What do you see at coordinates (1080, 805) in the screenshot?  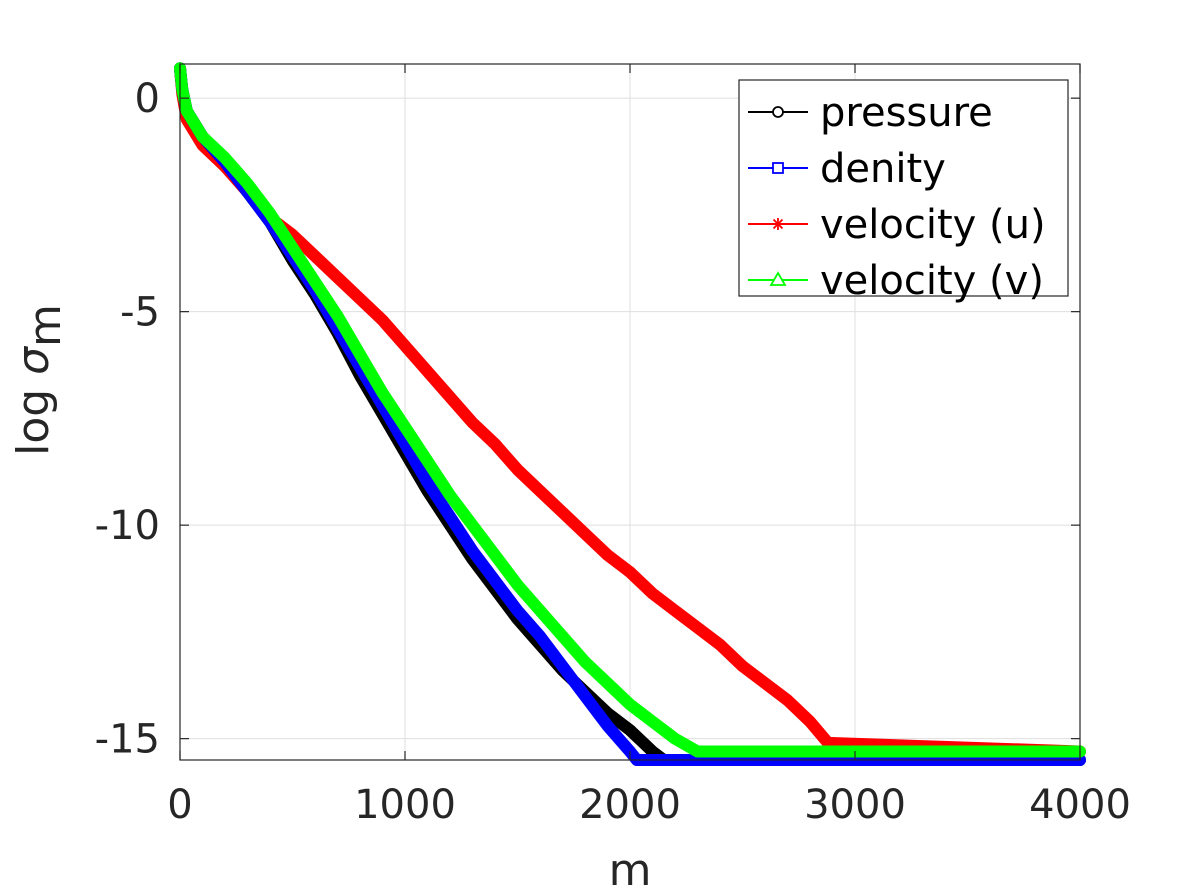 I see `x-tick-label-4: 4000` at bounding box center [1080, 805].